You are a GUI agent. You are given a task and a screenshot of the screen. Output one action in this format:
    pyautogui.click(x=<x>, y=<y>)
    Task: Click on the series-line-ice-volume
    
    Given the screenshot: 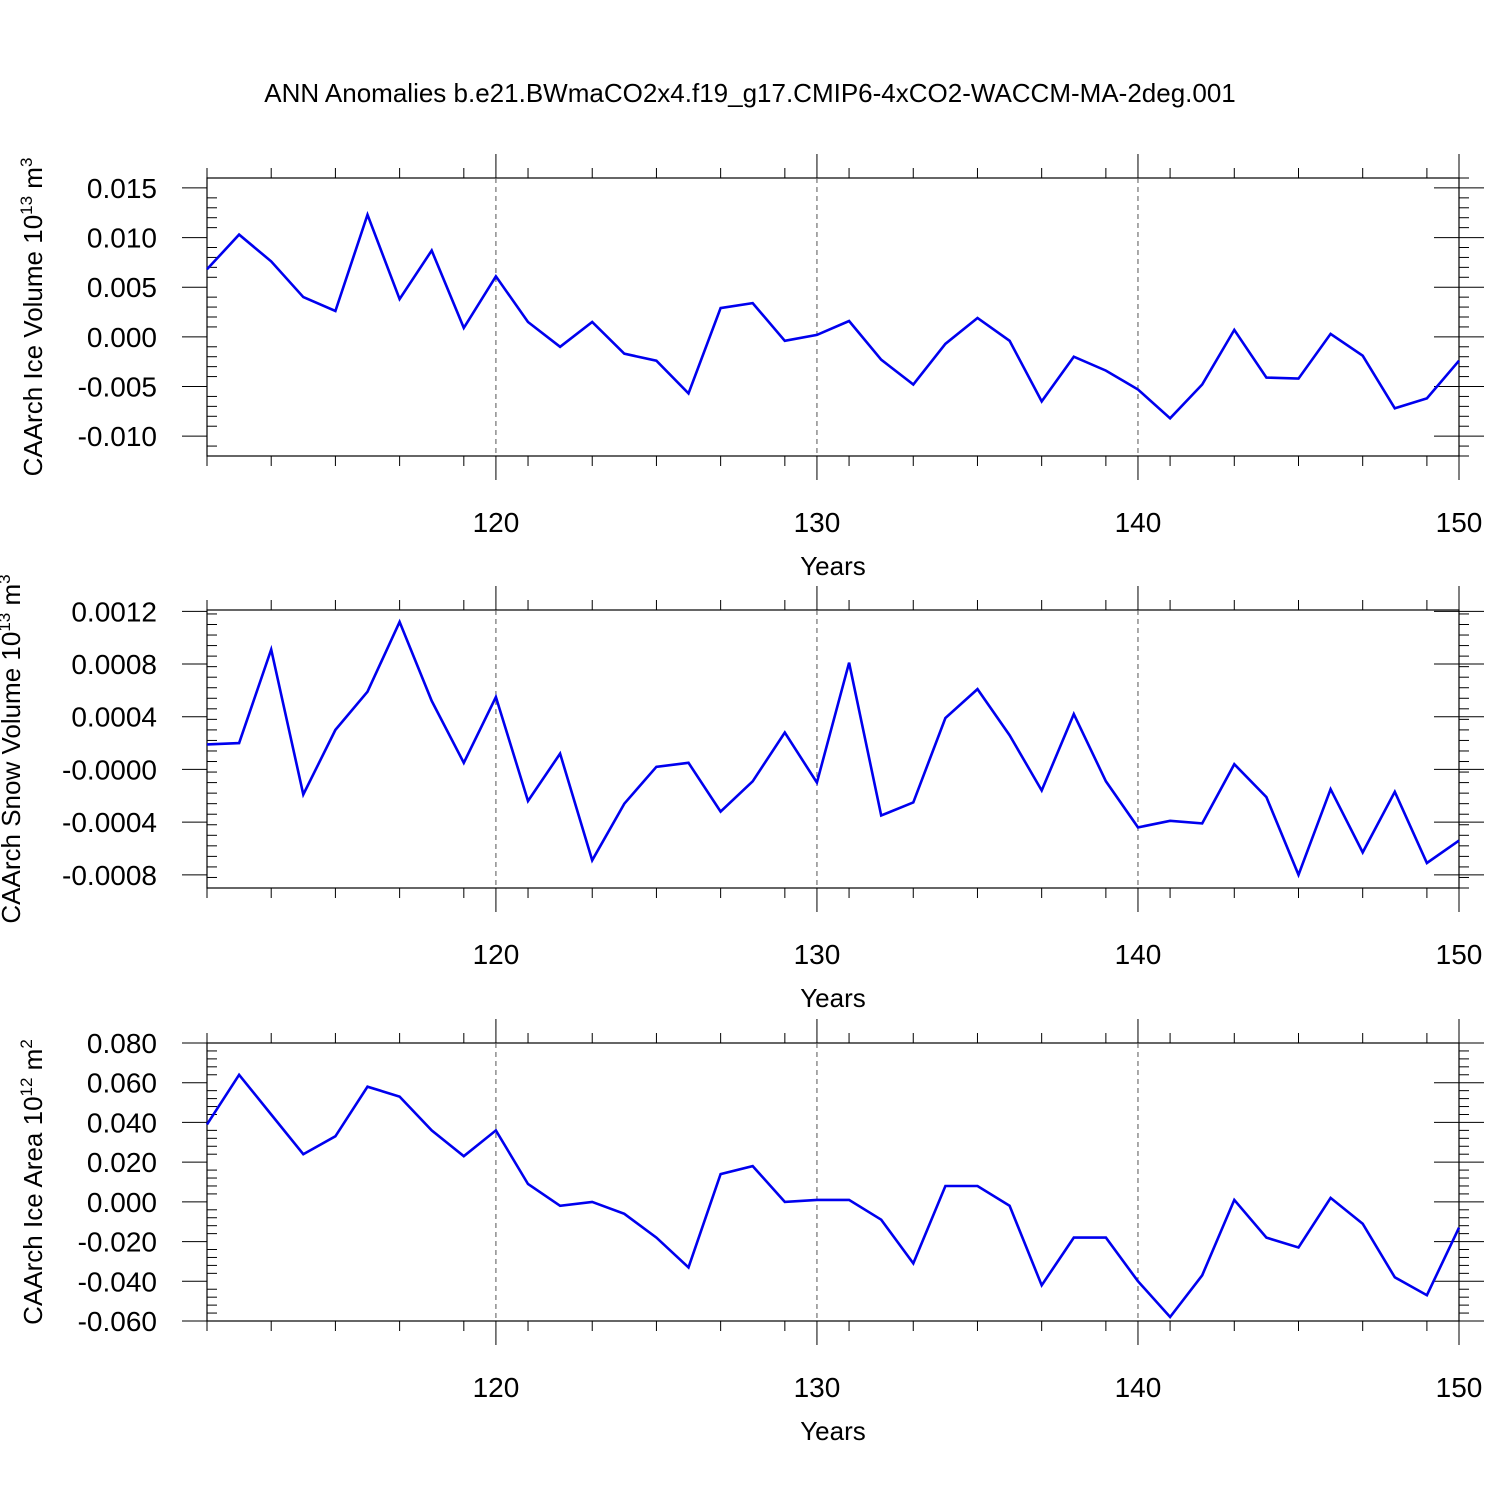 What is the action you would take?
    pyautogui.click(x=833, y=315)
    